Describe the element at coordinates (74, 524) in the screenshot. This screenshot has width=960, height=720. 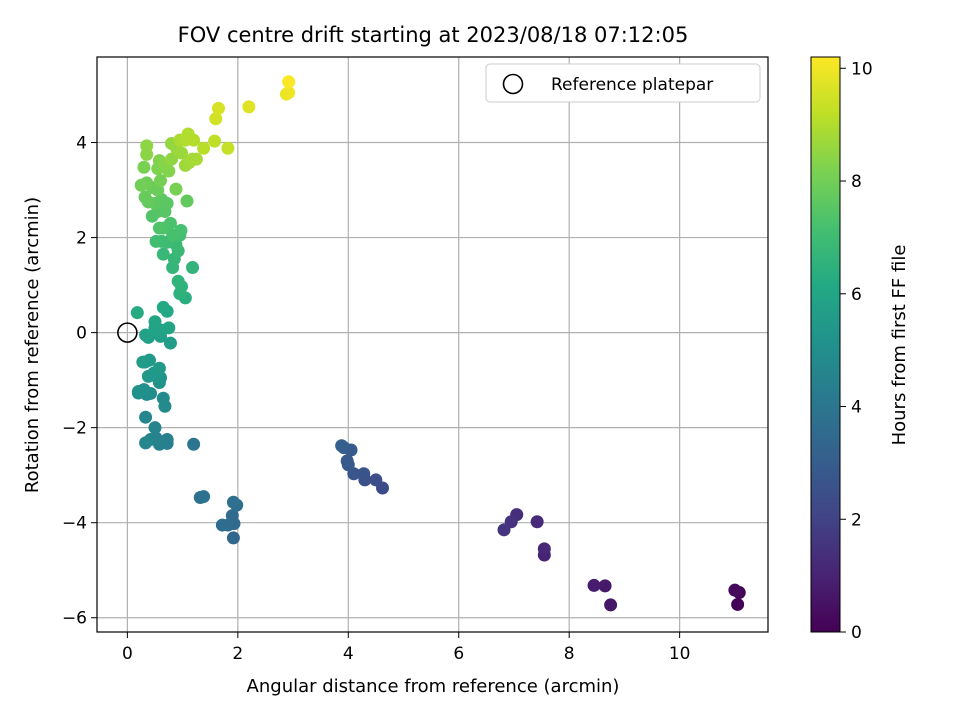
I see `y-tick-label: −4` at that location.